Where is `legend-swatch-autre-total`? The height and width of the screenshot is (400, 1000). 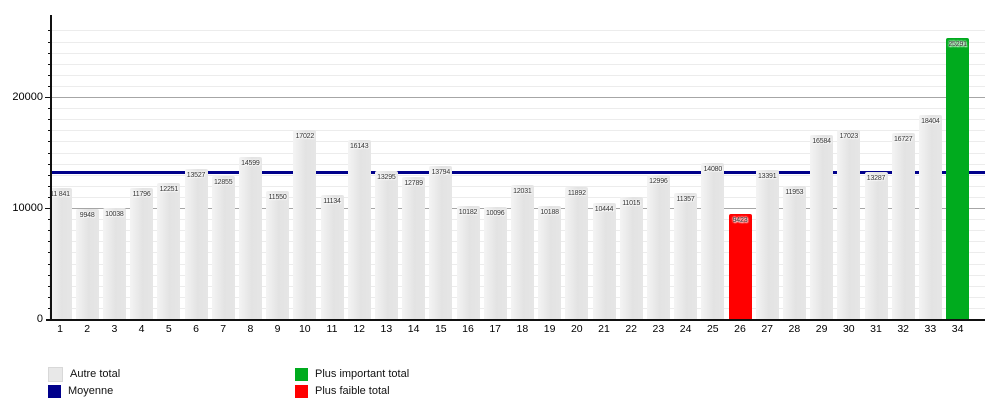 legend-swatch-autre-total is located at coordinates (55, 374).